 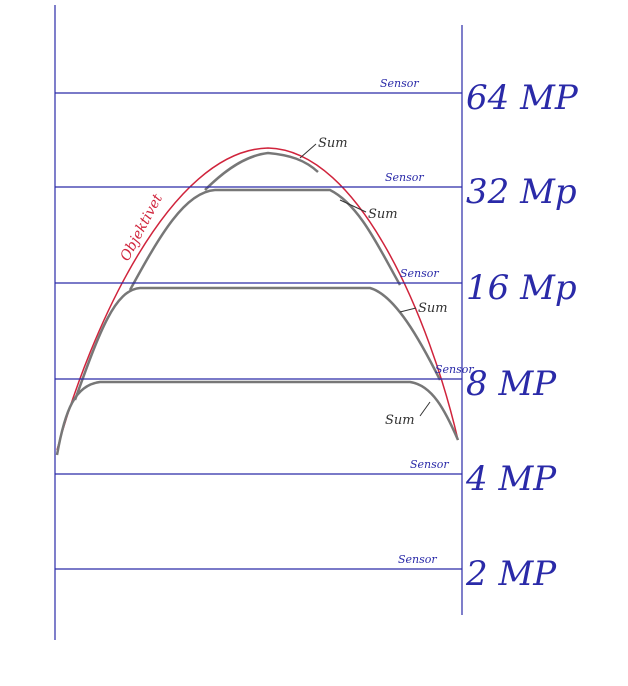 What do you see at coordinates (141, 227) in the screenshot?
I see `lens-label: Objektivet` at bounding box center [141, 227].